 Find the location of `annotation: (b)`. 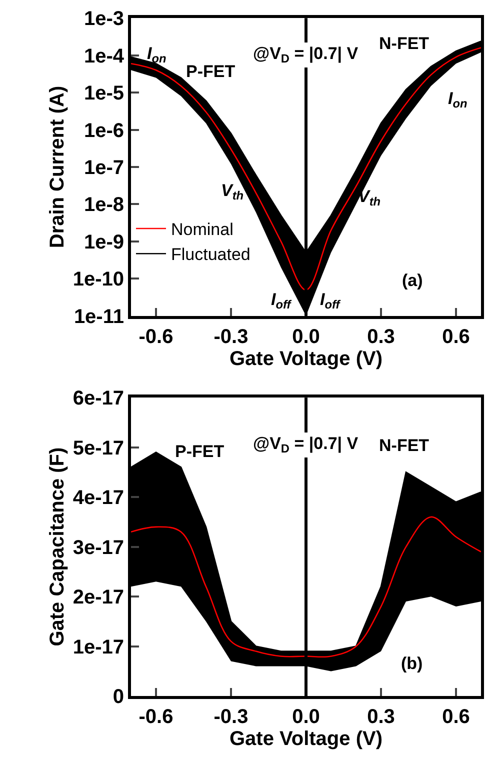

annotation: (b) is located at coordinates (412, 663).